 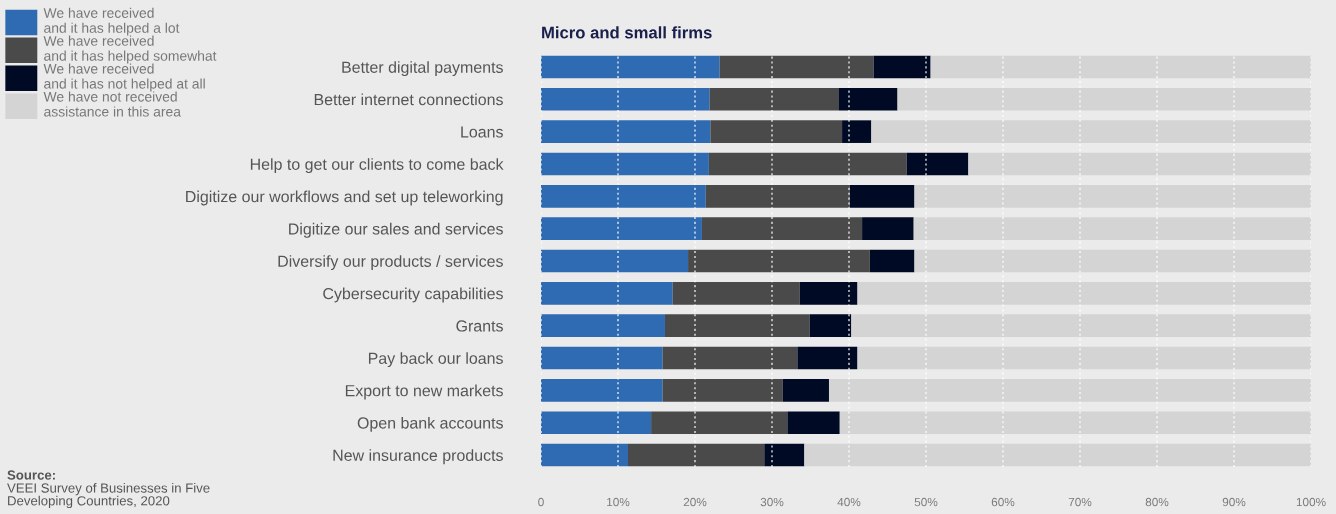 I want to click on x-tick-label: 10%, so click(x=618, y=502).